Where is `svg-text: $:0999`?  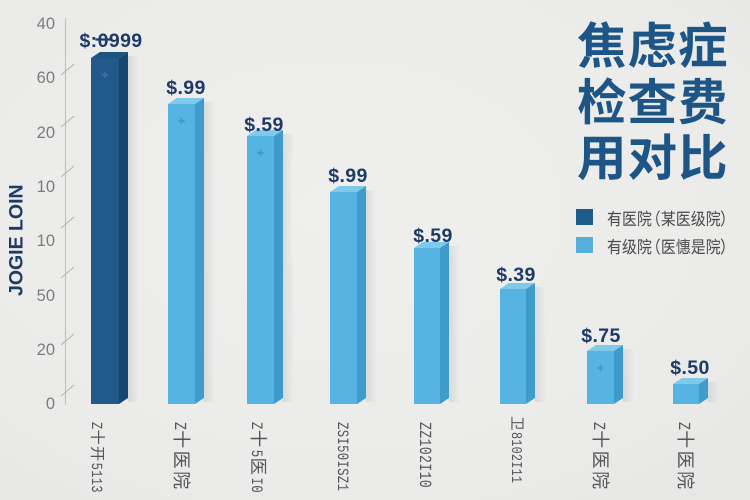 svg-text: $:0999 is located at coordinates (110, 41).